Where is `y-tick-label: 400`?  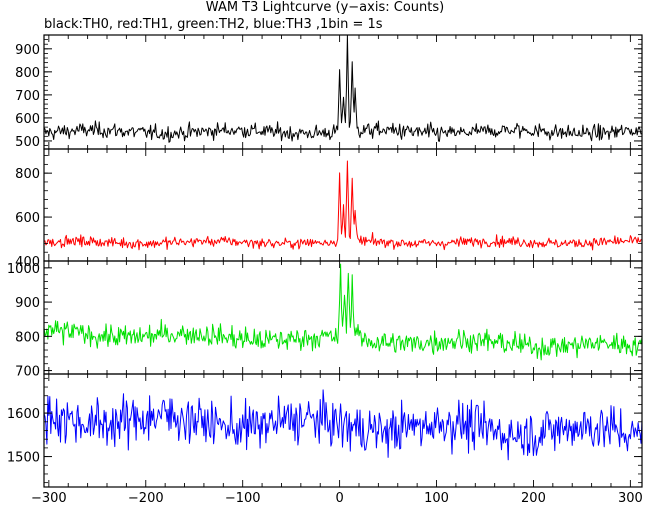
y-tick-label: 400 is located at coordinates (27, 262).